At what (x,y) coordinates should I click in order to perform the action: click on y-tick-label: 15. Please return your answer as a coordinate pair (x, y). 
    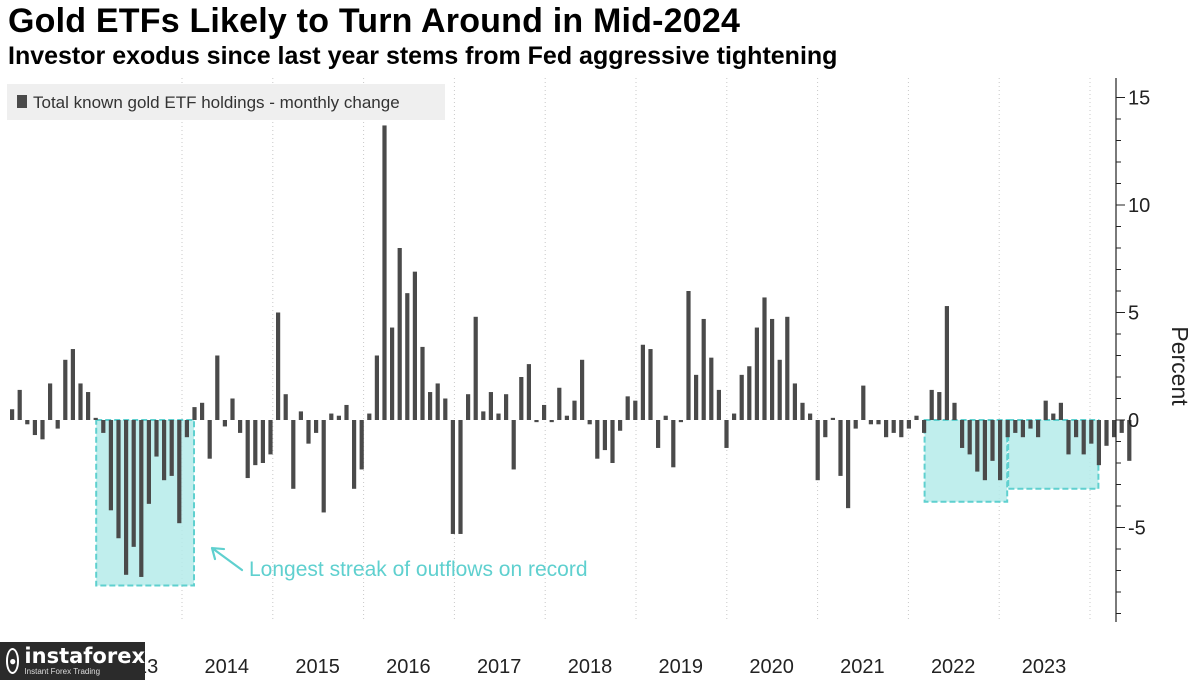
    Looking at the image, I should click on (1139, 99).